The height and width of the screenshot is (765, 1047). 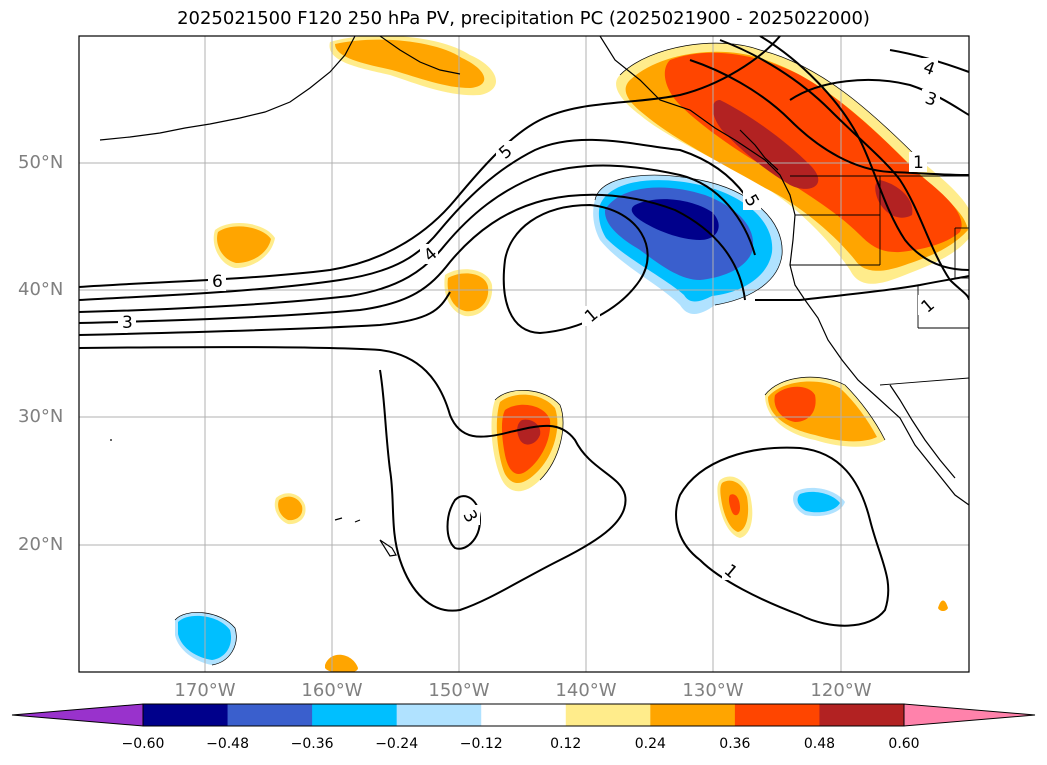 I want to click on colorbar-tick-label: −0.60, so click(x=143, y=744).